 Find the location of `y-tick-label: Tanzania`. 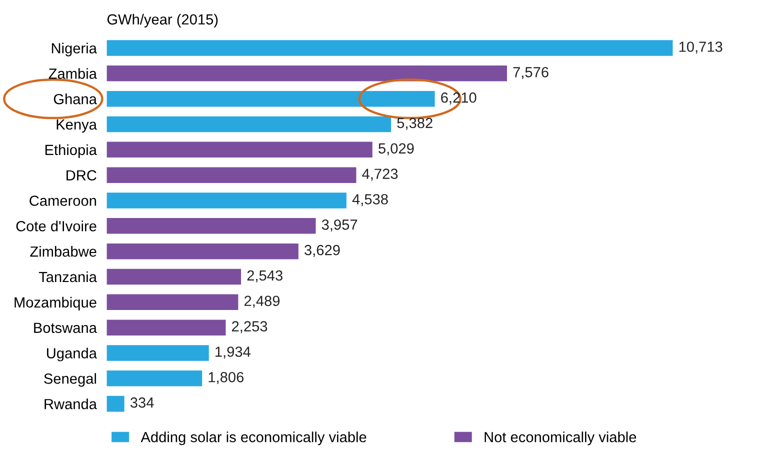

y-tick-label: Tanzania is located at coordinates (67, 276).